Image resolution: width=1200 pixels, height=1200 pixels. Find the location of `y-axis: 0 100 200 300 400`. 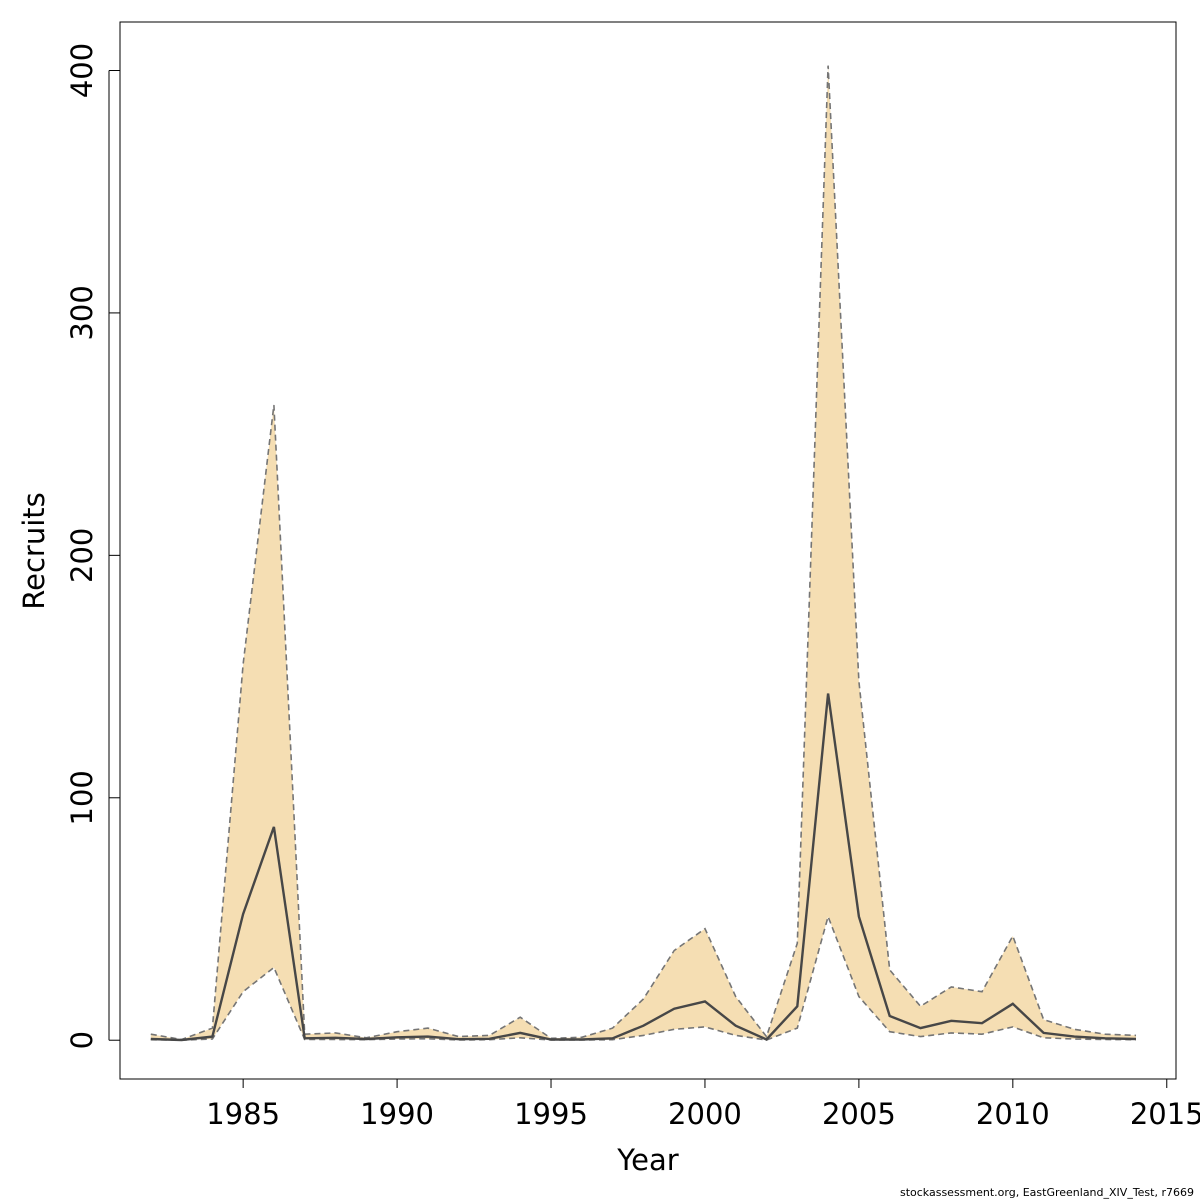

y-axis: 0 100 200 300 400 is located at coordinates (92, 546).